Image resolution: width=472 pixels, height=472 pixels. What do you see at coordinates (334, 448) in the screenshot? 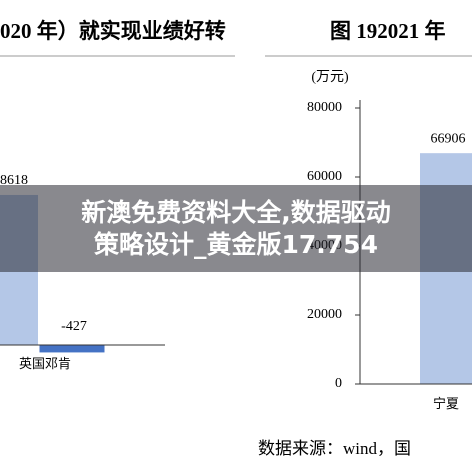
I see `source: 数据来源：wind，国` at bounding box center [334, 448].